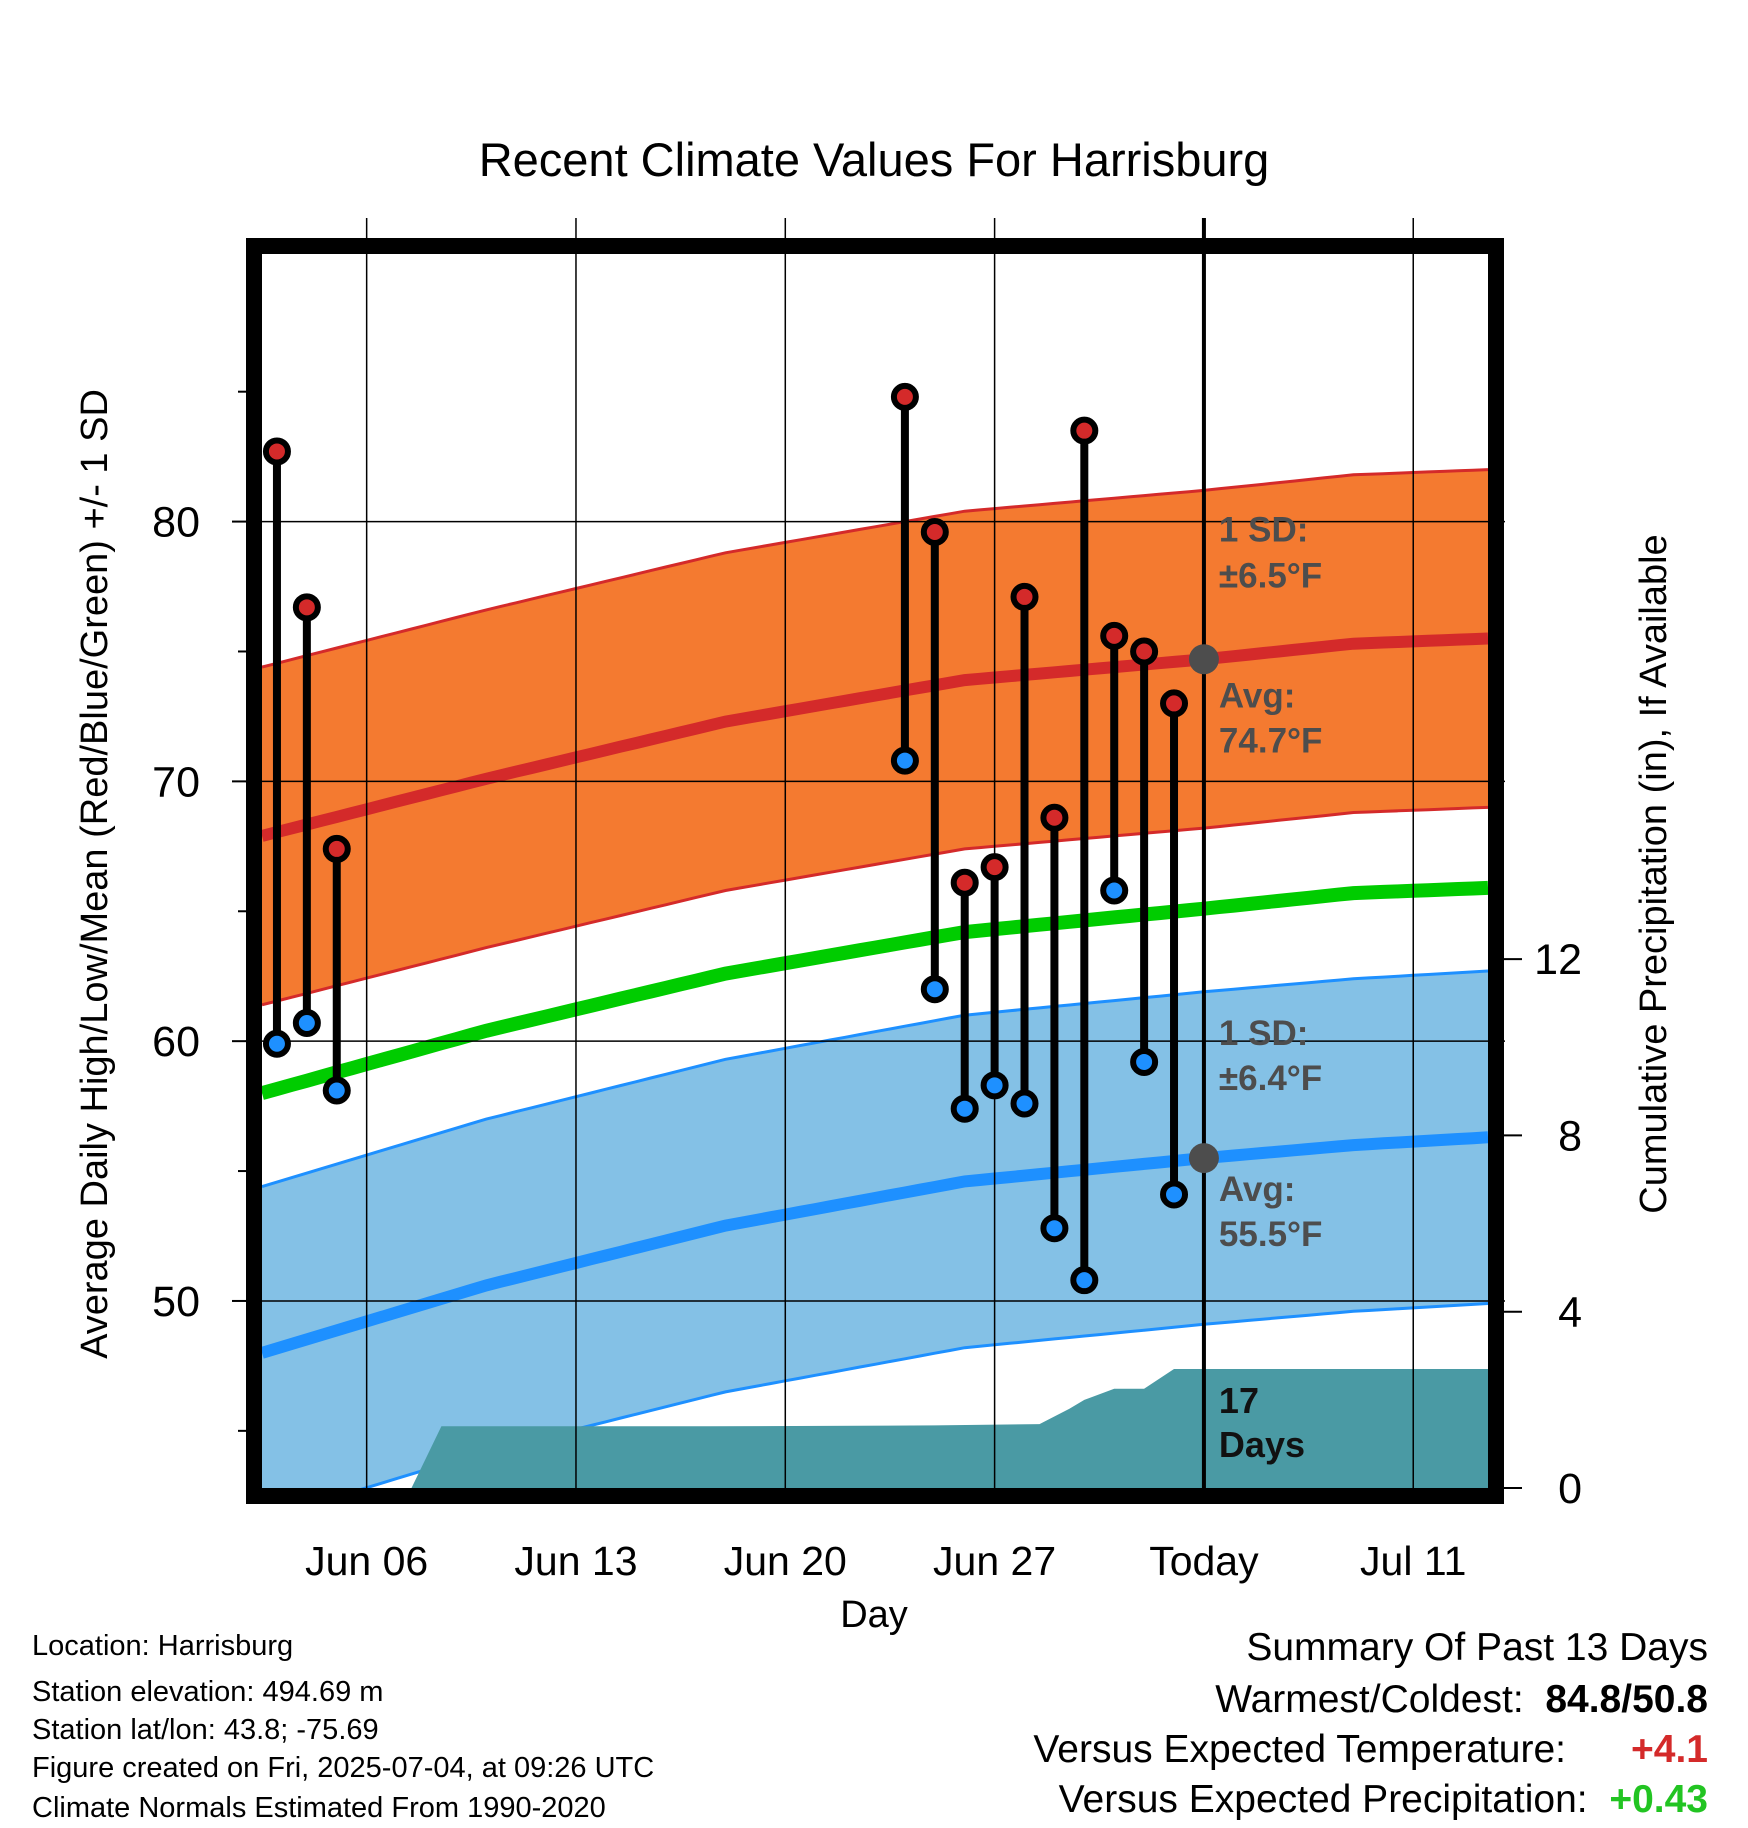  Describe the element at coordinates (1203, 659) in the screenshot. I see `today-high-marker` at that location.